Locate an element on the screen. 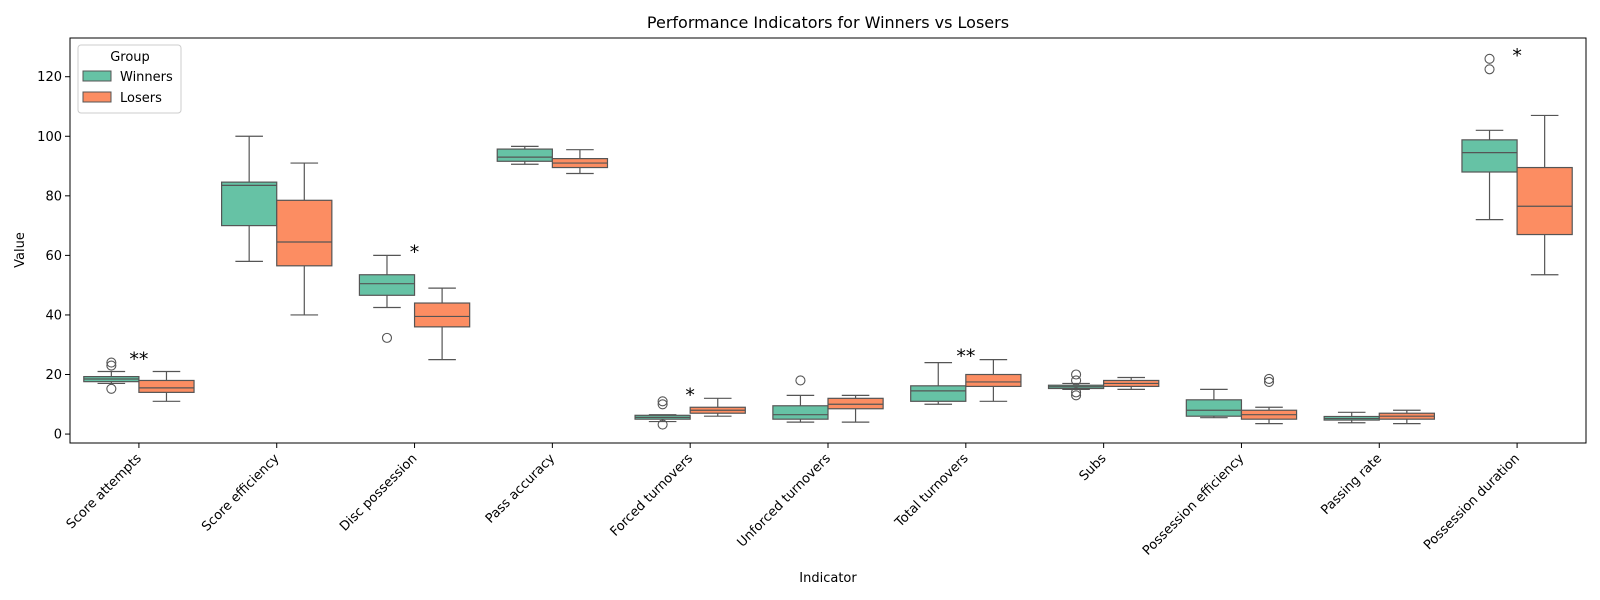 The width and height of the screenshot is (1600, 600). y-tick-label: 60 is located at coordinates (53, 256).